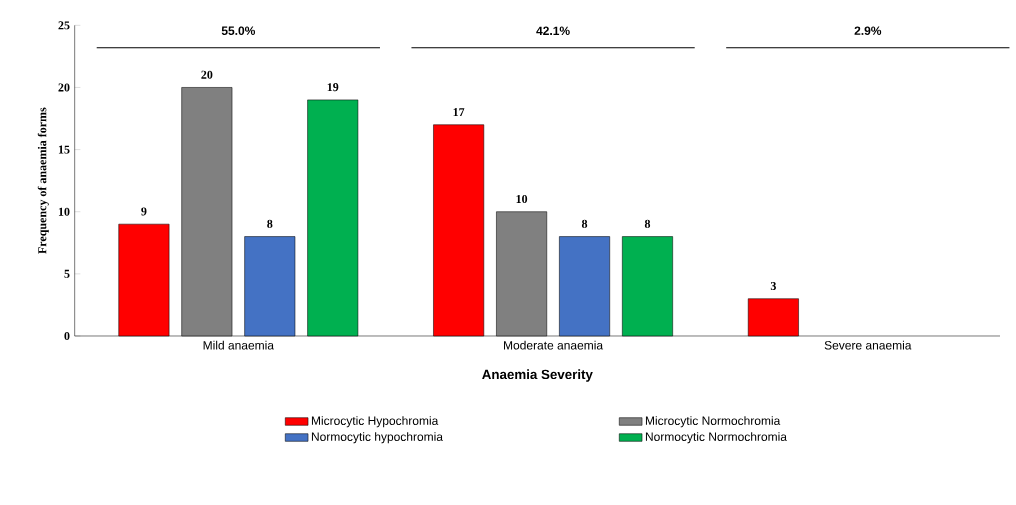 This screenshot has width=1016, height=505. I want to click on data-label: 19, so click(333, 87).